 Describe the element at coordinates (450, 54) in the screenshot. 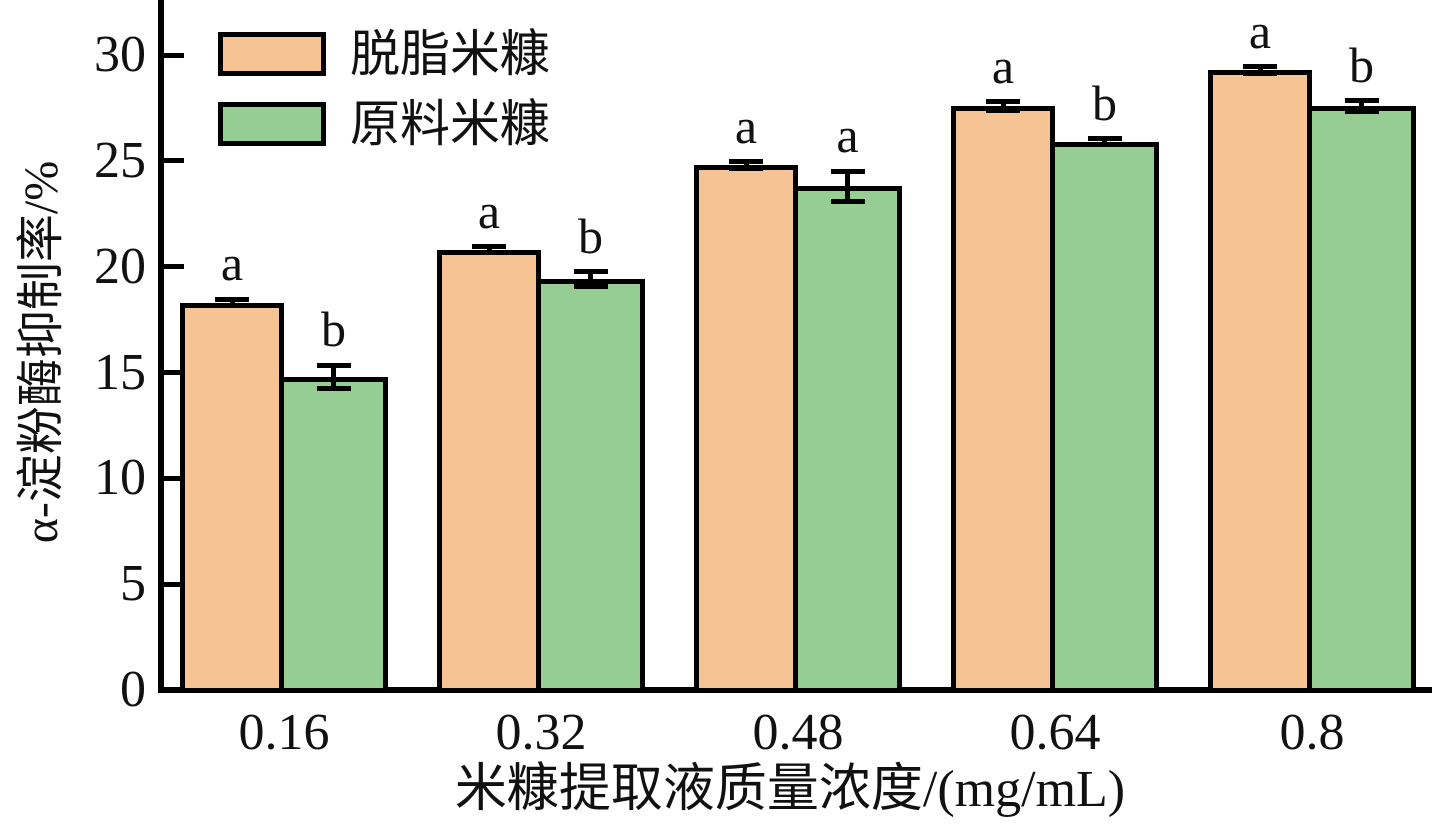

I see `legend-label-defatted: 脱脂米糠` at that location.